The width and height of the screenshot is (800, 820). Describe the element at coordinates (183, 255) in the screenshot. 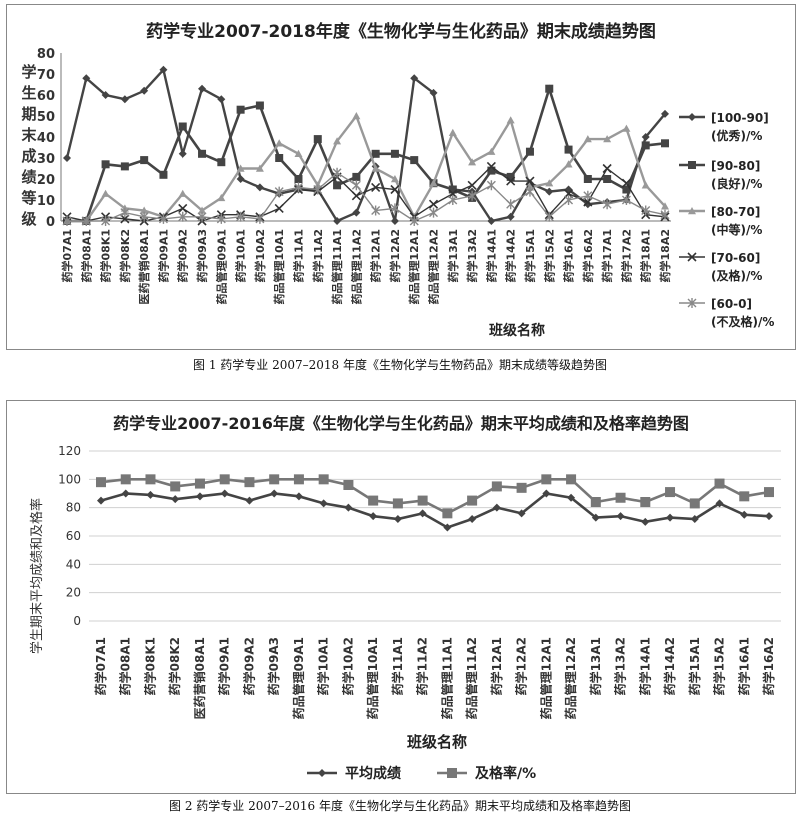

I see `x-tick-label: 药学09A2` at that location.